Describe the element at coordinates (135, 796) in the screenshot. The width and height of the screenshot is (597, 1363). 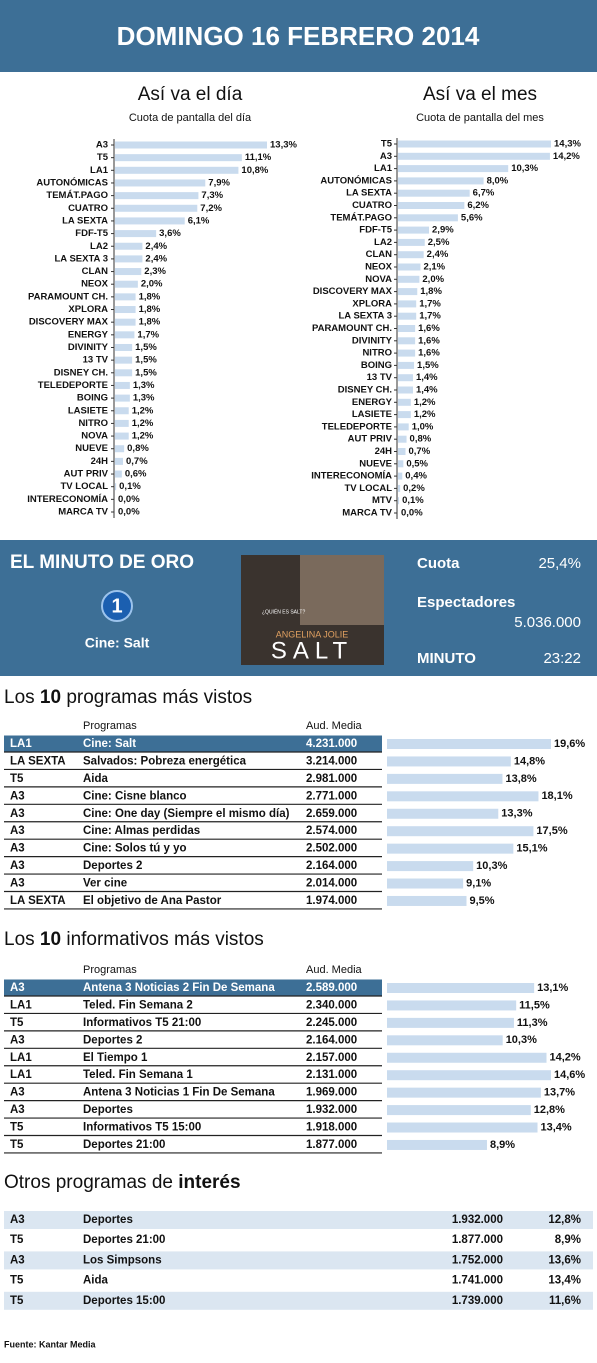
I see `table-cell: Cine: Cisne blanco` at that location.